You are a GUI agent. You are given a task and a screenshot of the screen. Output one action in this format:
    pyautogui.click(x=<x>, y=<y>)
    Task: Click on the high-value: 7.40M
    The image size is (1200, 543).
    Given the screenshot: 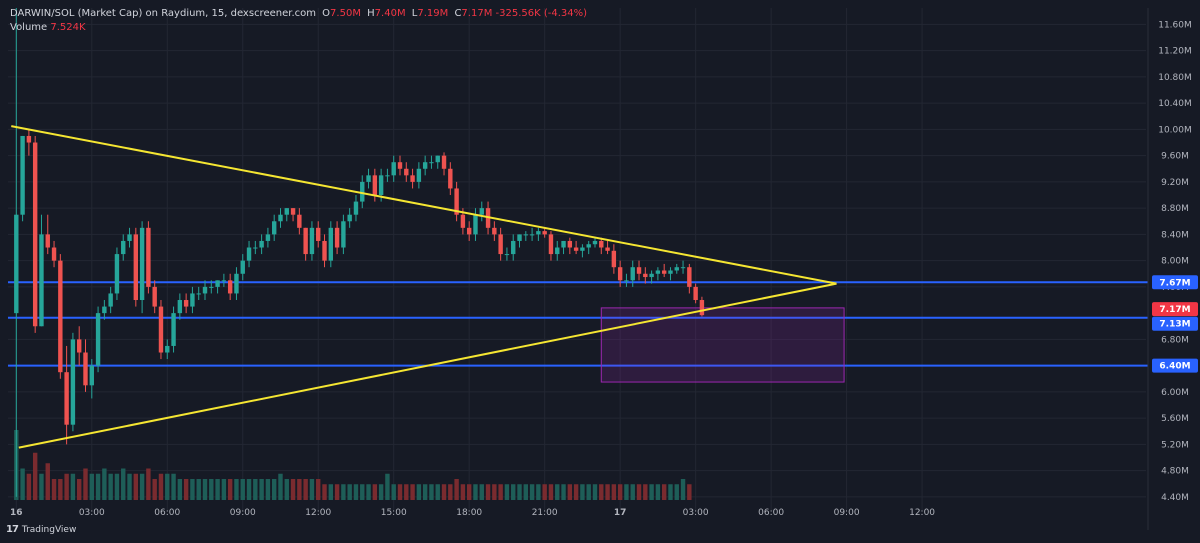 What is the action you would take?
    pyautogui.click(x=390, y=13)
    